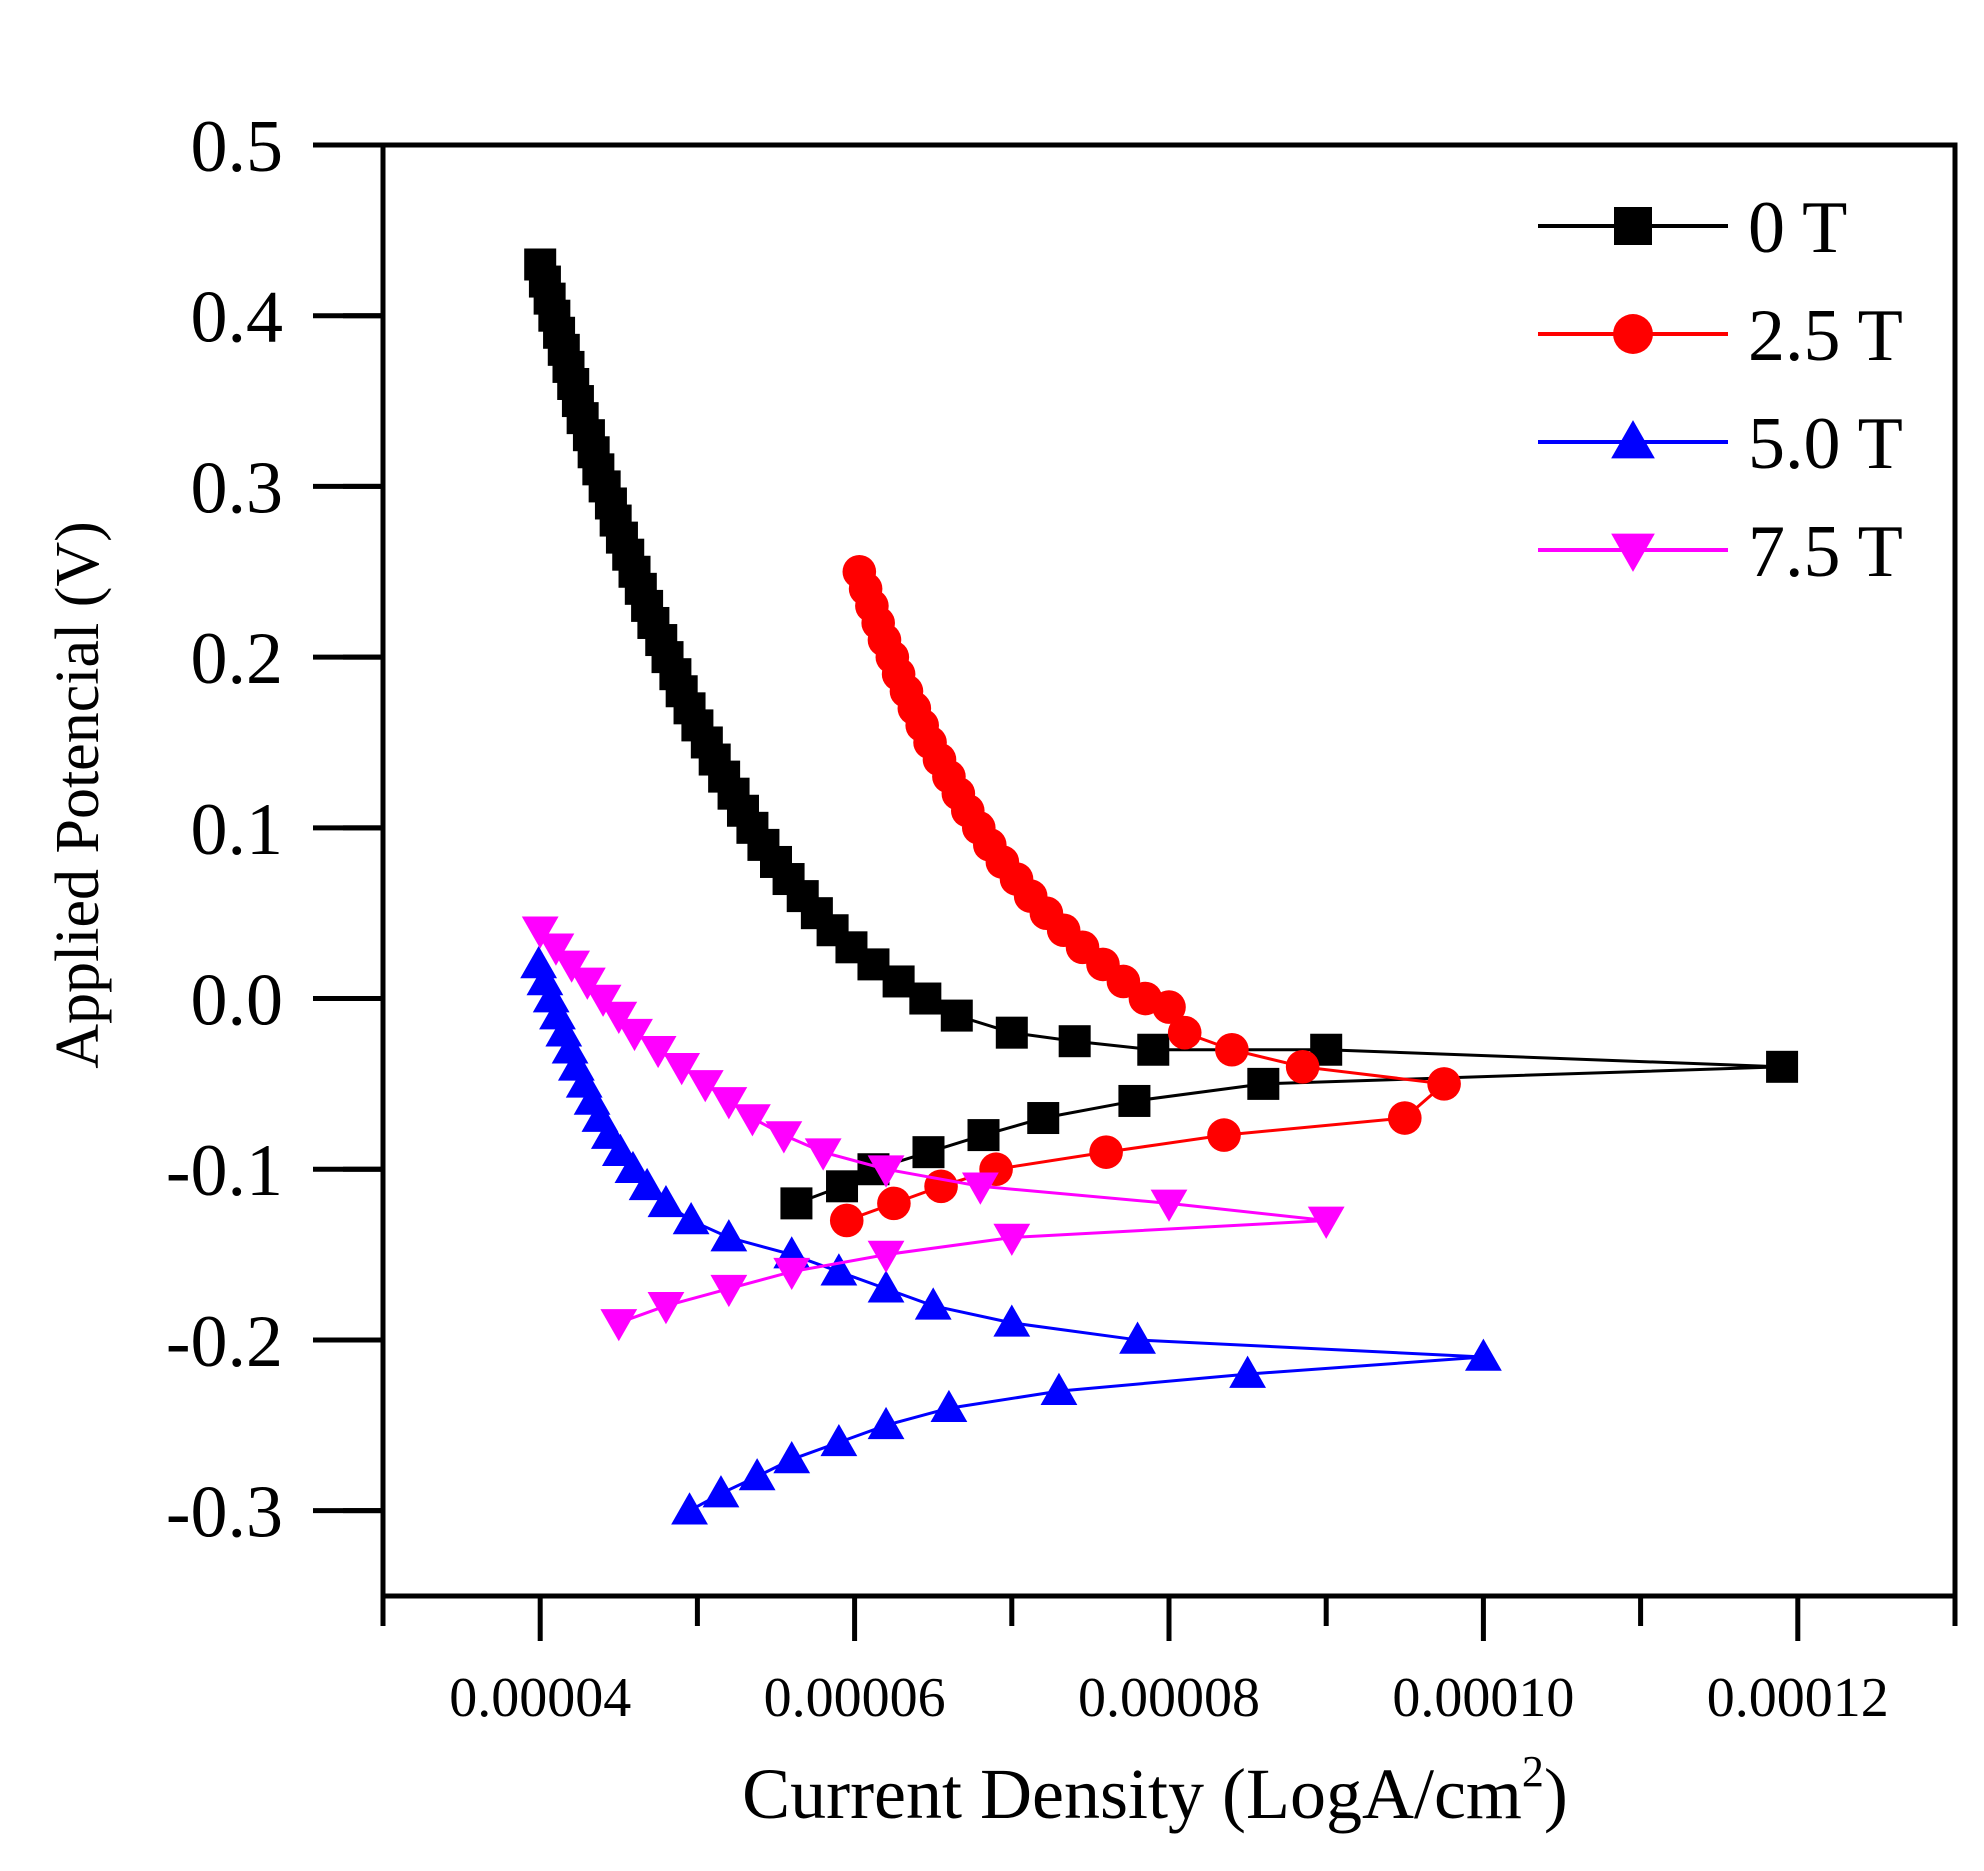 The height and width of the screenshot is (1871, 1984). I want to click on y-tick-label: 0.4, so click(237, 318).